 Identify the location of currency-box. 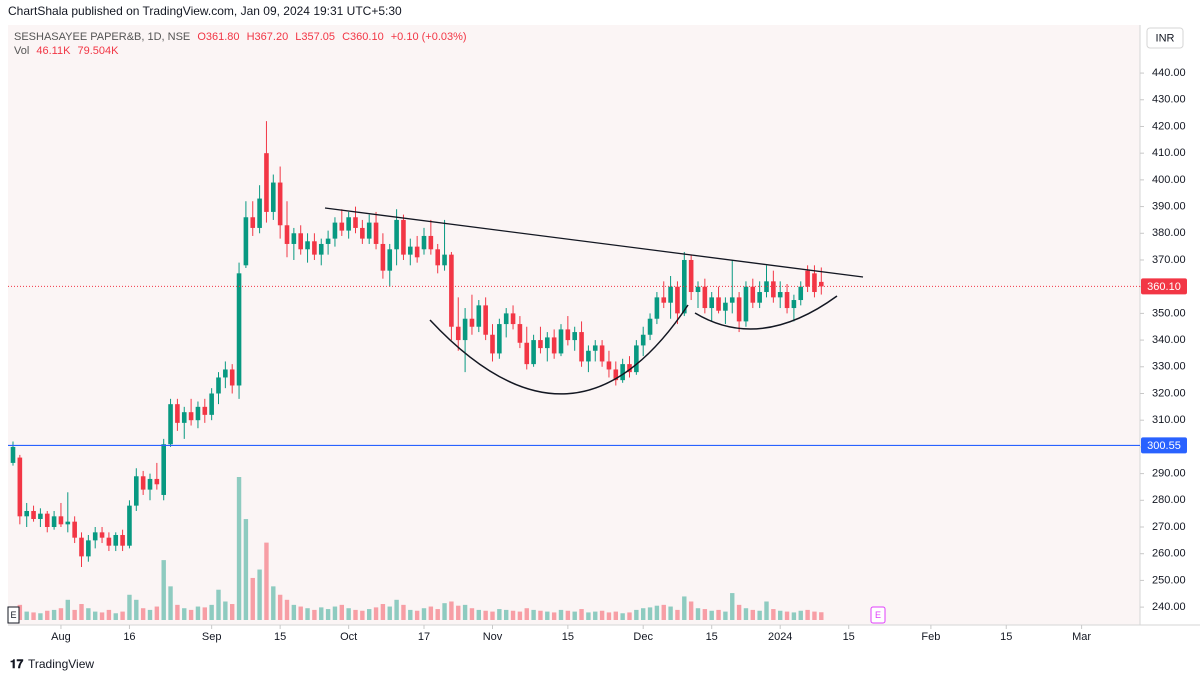
(1165, 38).